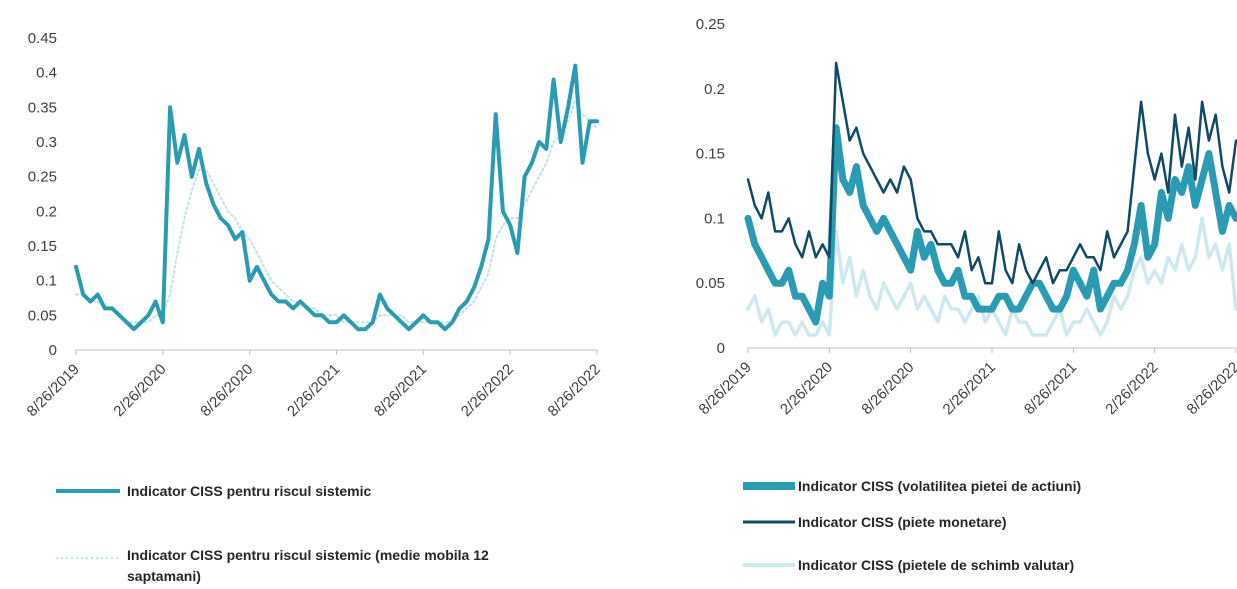 This screenshot has width=1237, height=589. Describe the element at coordinates (46, 73) in the screenshot. I see `y-tick-label: 0.4` at that location.